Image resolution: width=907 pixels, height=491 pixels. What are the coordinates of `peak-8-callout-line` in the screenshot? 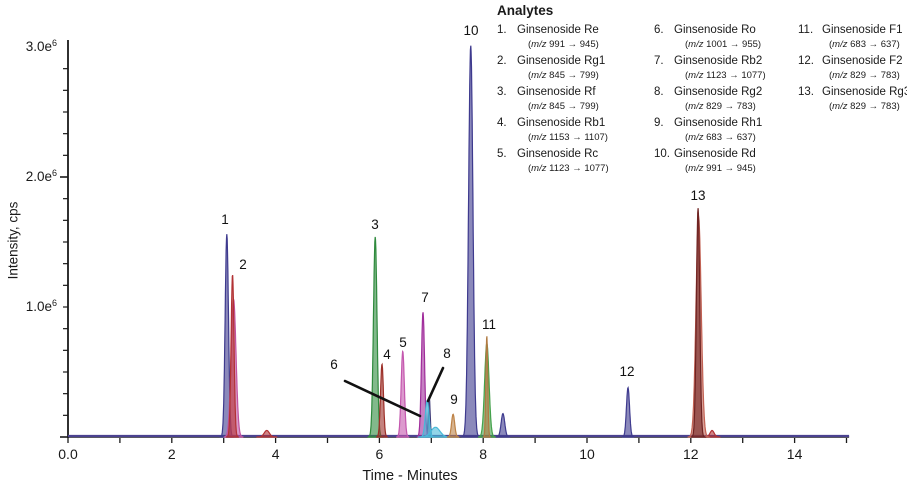 It's located at (435, 384).